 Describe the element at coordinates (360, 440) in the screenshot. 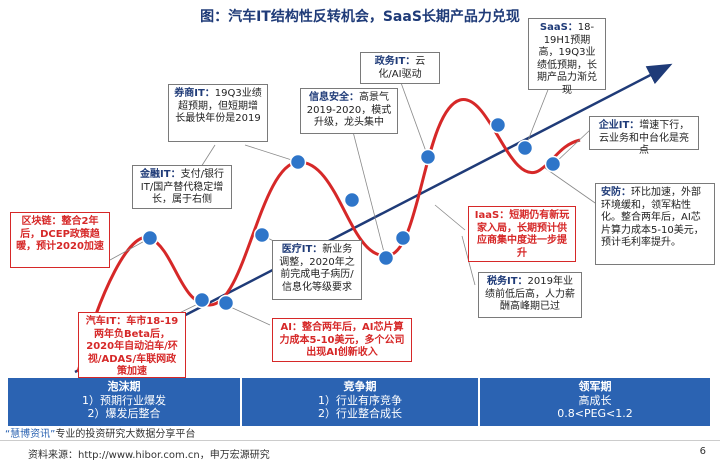

I see `footer-divider` at that location.